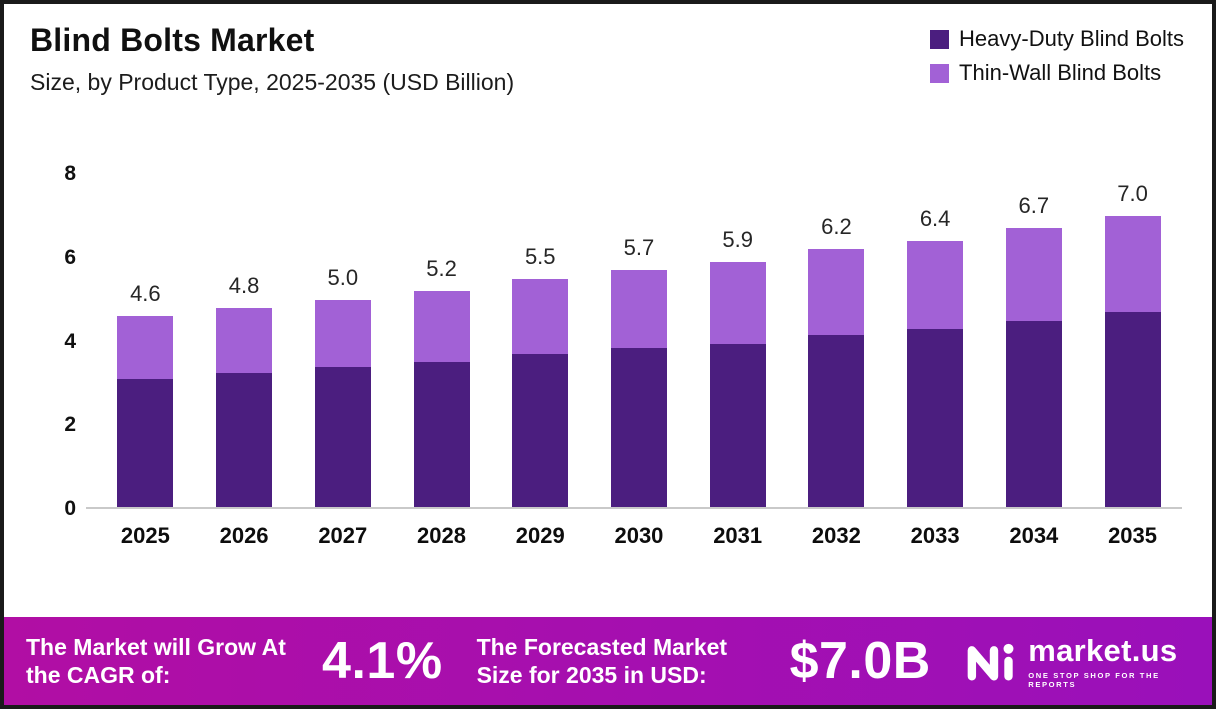 This screenshot has height=709, width=1216. I want to click on legend-swatch-heavy-duty, so click(940, 39).